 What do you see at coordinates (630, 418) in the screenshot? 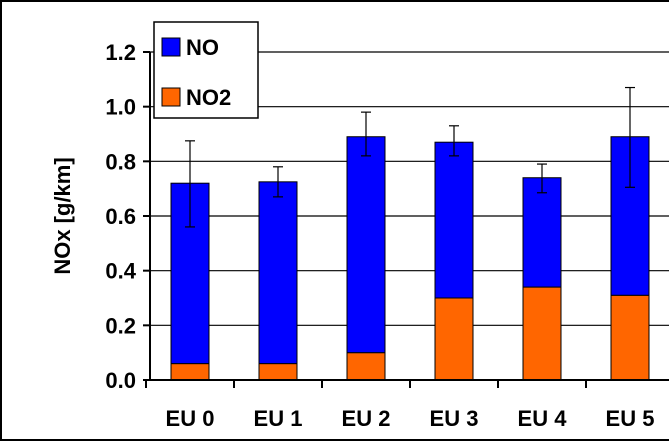
I see `x-tick-label-5: EU 5` at bounding box center [630, 418].